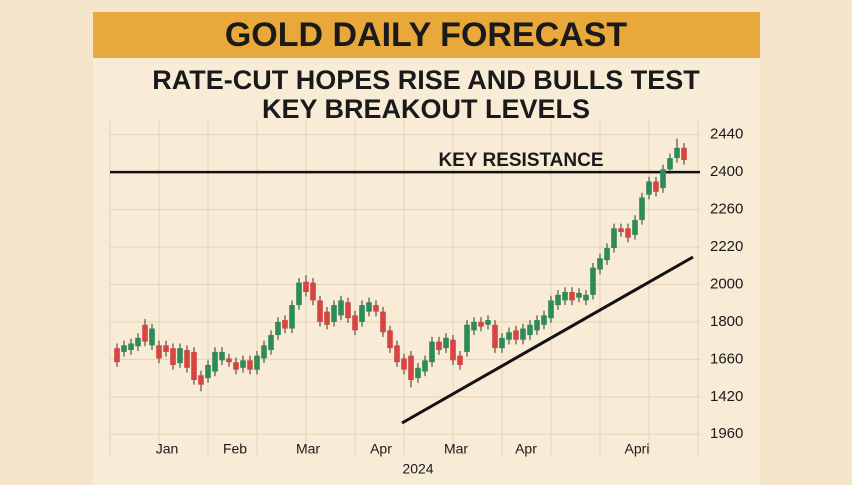  What do you see at coordinates (167, 449) in the screenshot?
I see `x-tick-label: Jan` at bounding box center [167, 449].